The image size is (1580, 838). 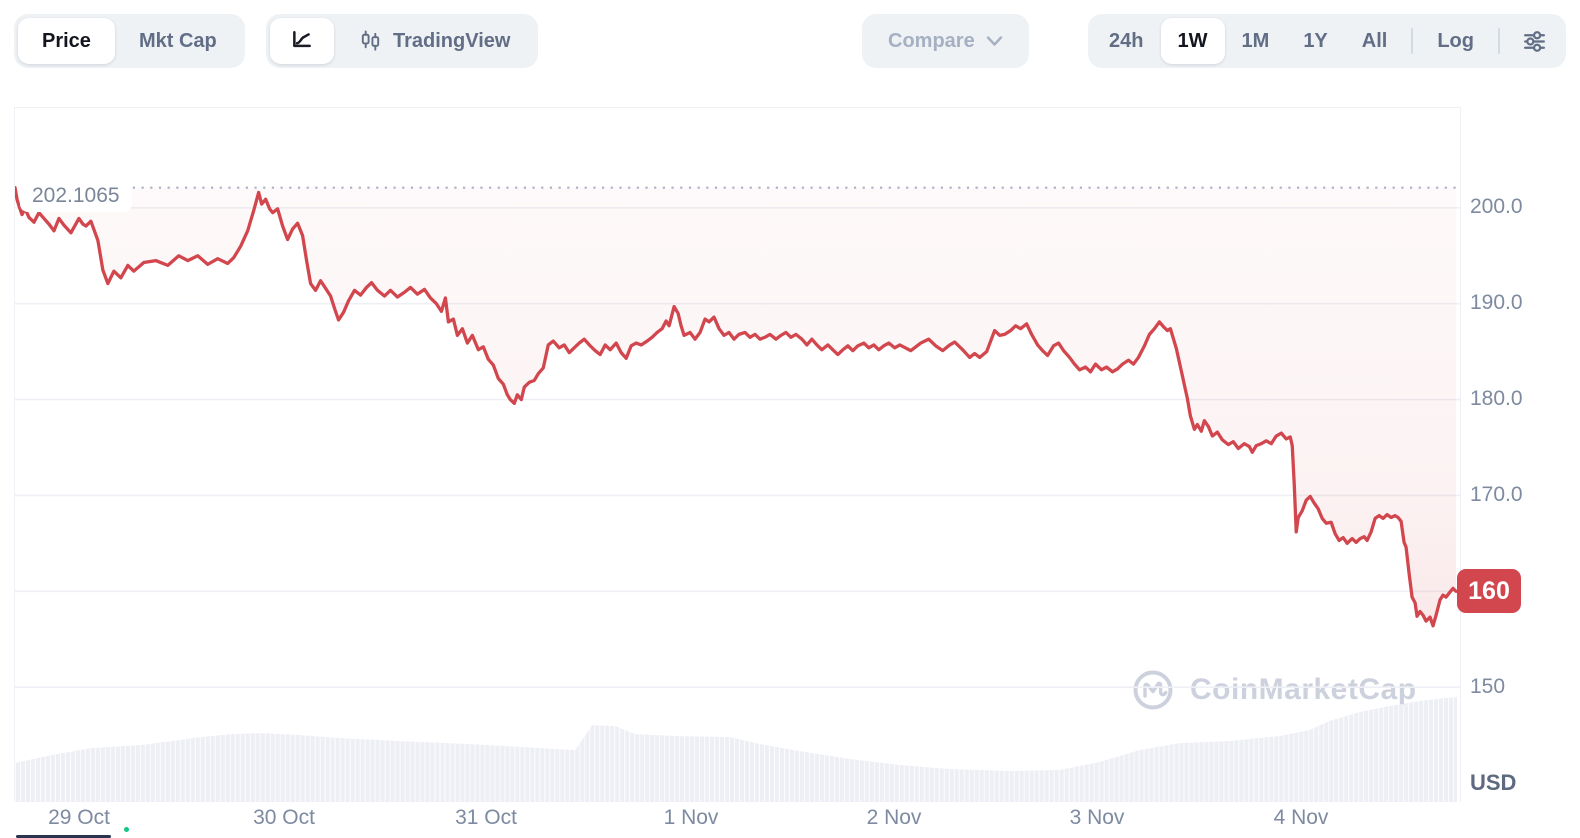 I want to click on currency-unit-label: USD, so click(x=1493, y=782).